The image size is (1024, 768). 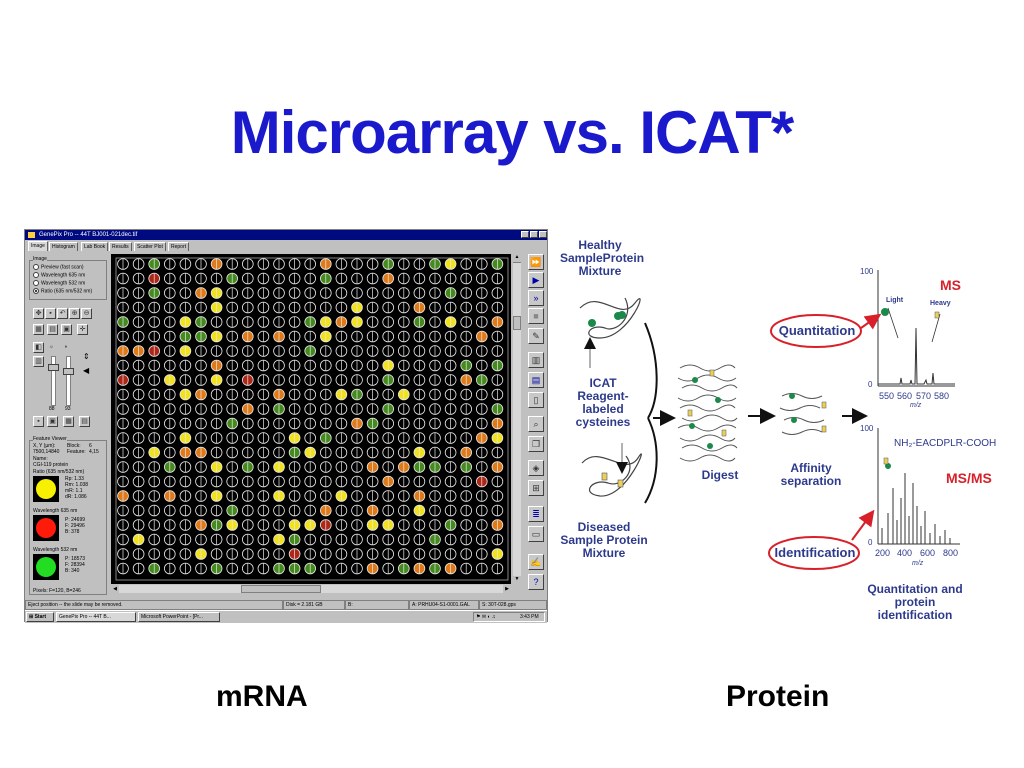 I want to click on scroll-down-icon: ▼, so click(x=517, y=580).